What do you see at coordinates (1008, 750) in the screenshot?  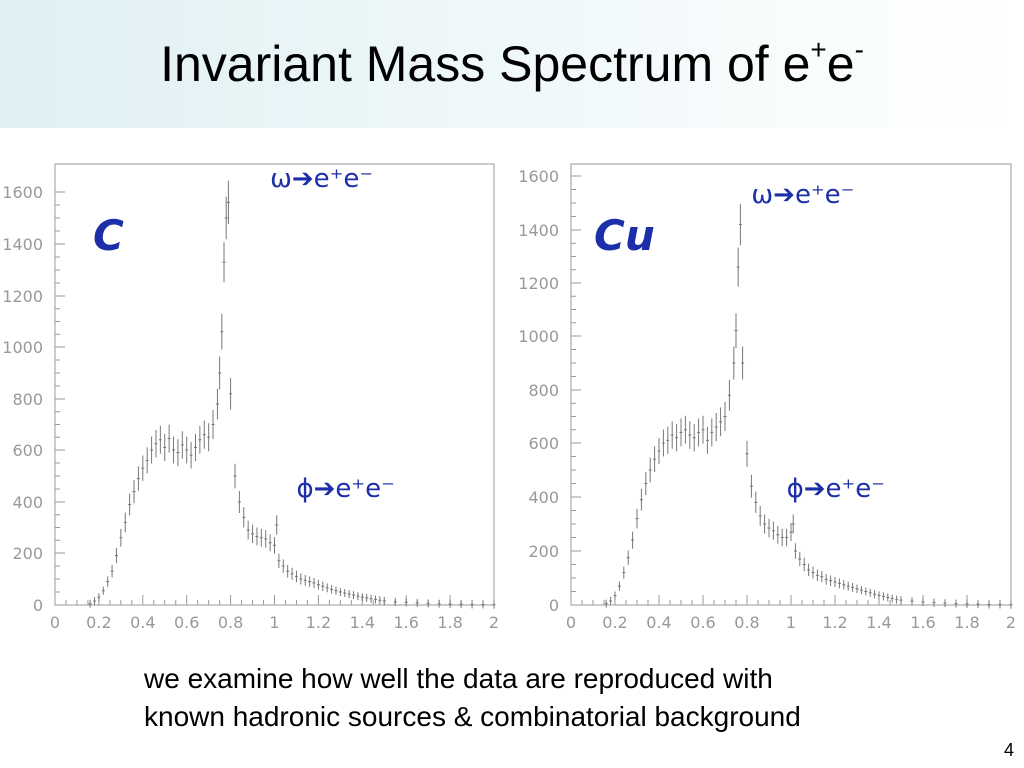 I see `page-number: 4` at bounding box center [1008, 750].